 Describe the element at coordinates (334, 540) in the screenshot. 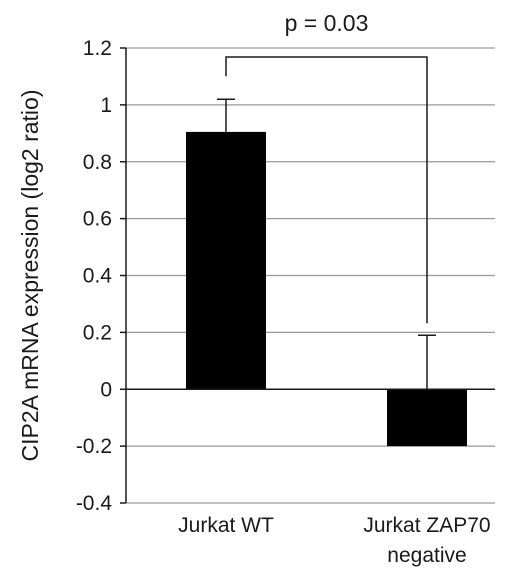

I see `category-labels: Jurkat WT Jurkat ZAP70 negative` at that location.